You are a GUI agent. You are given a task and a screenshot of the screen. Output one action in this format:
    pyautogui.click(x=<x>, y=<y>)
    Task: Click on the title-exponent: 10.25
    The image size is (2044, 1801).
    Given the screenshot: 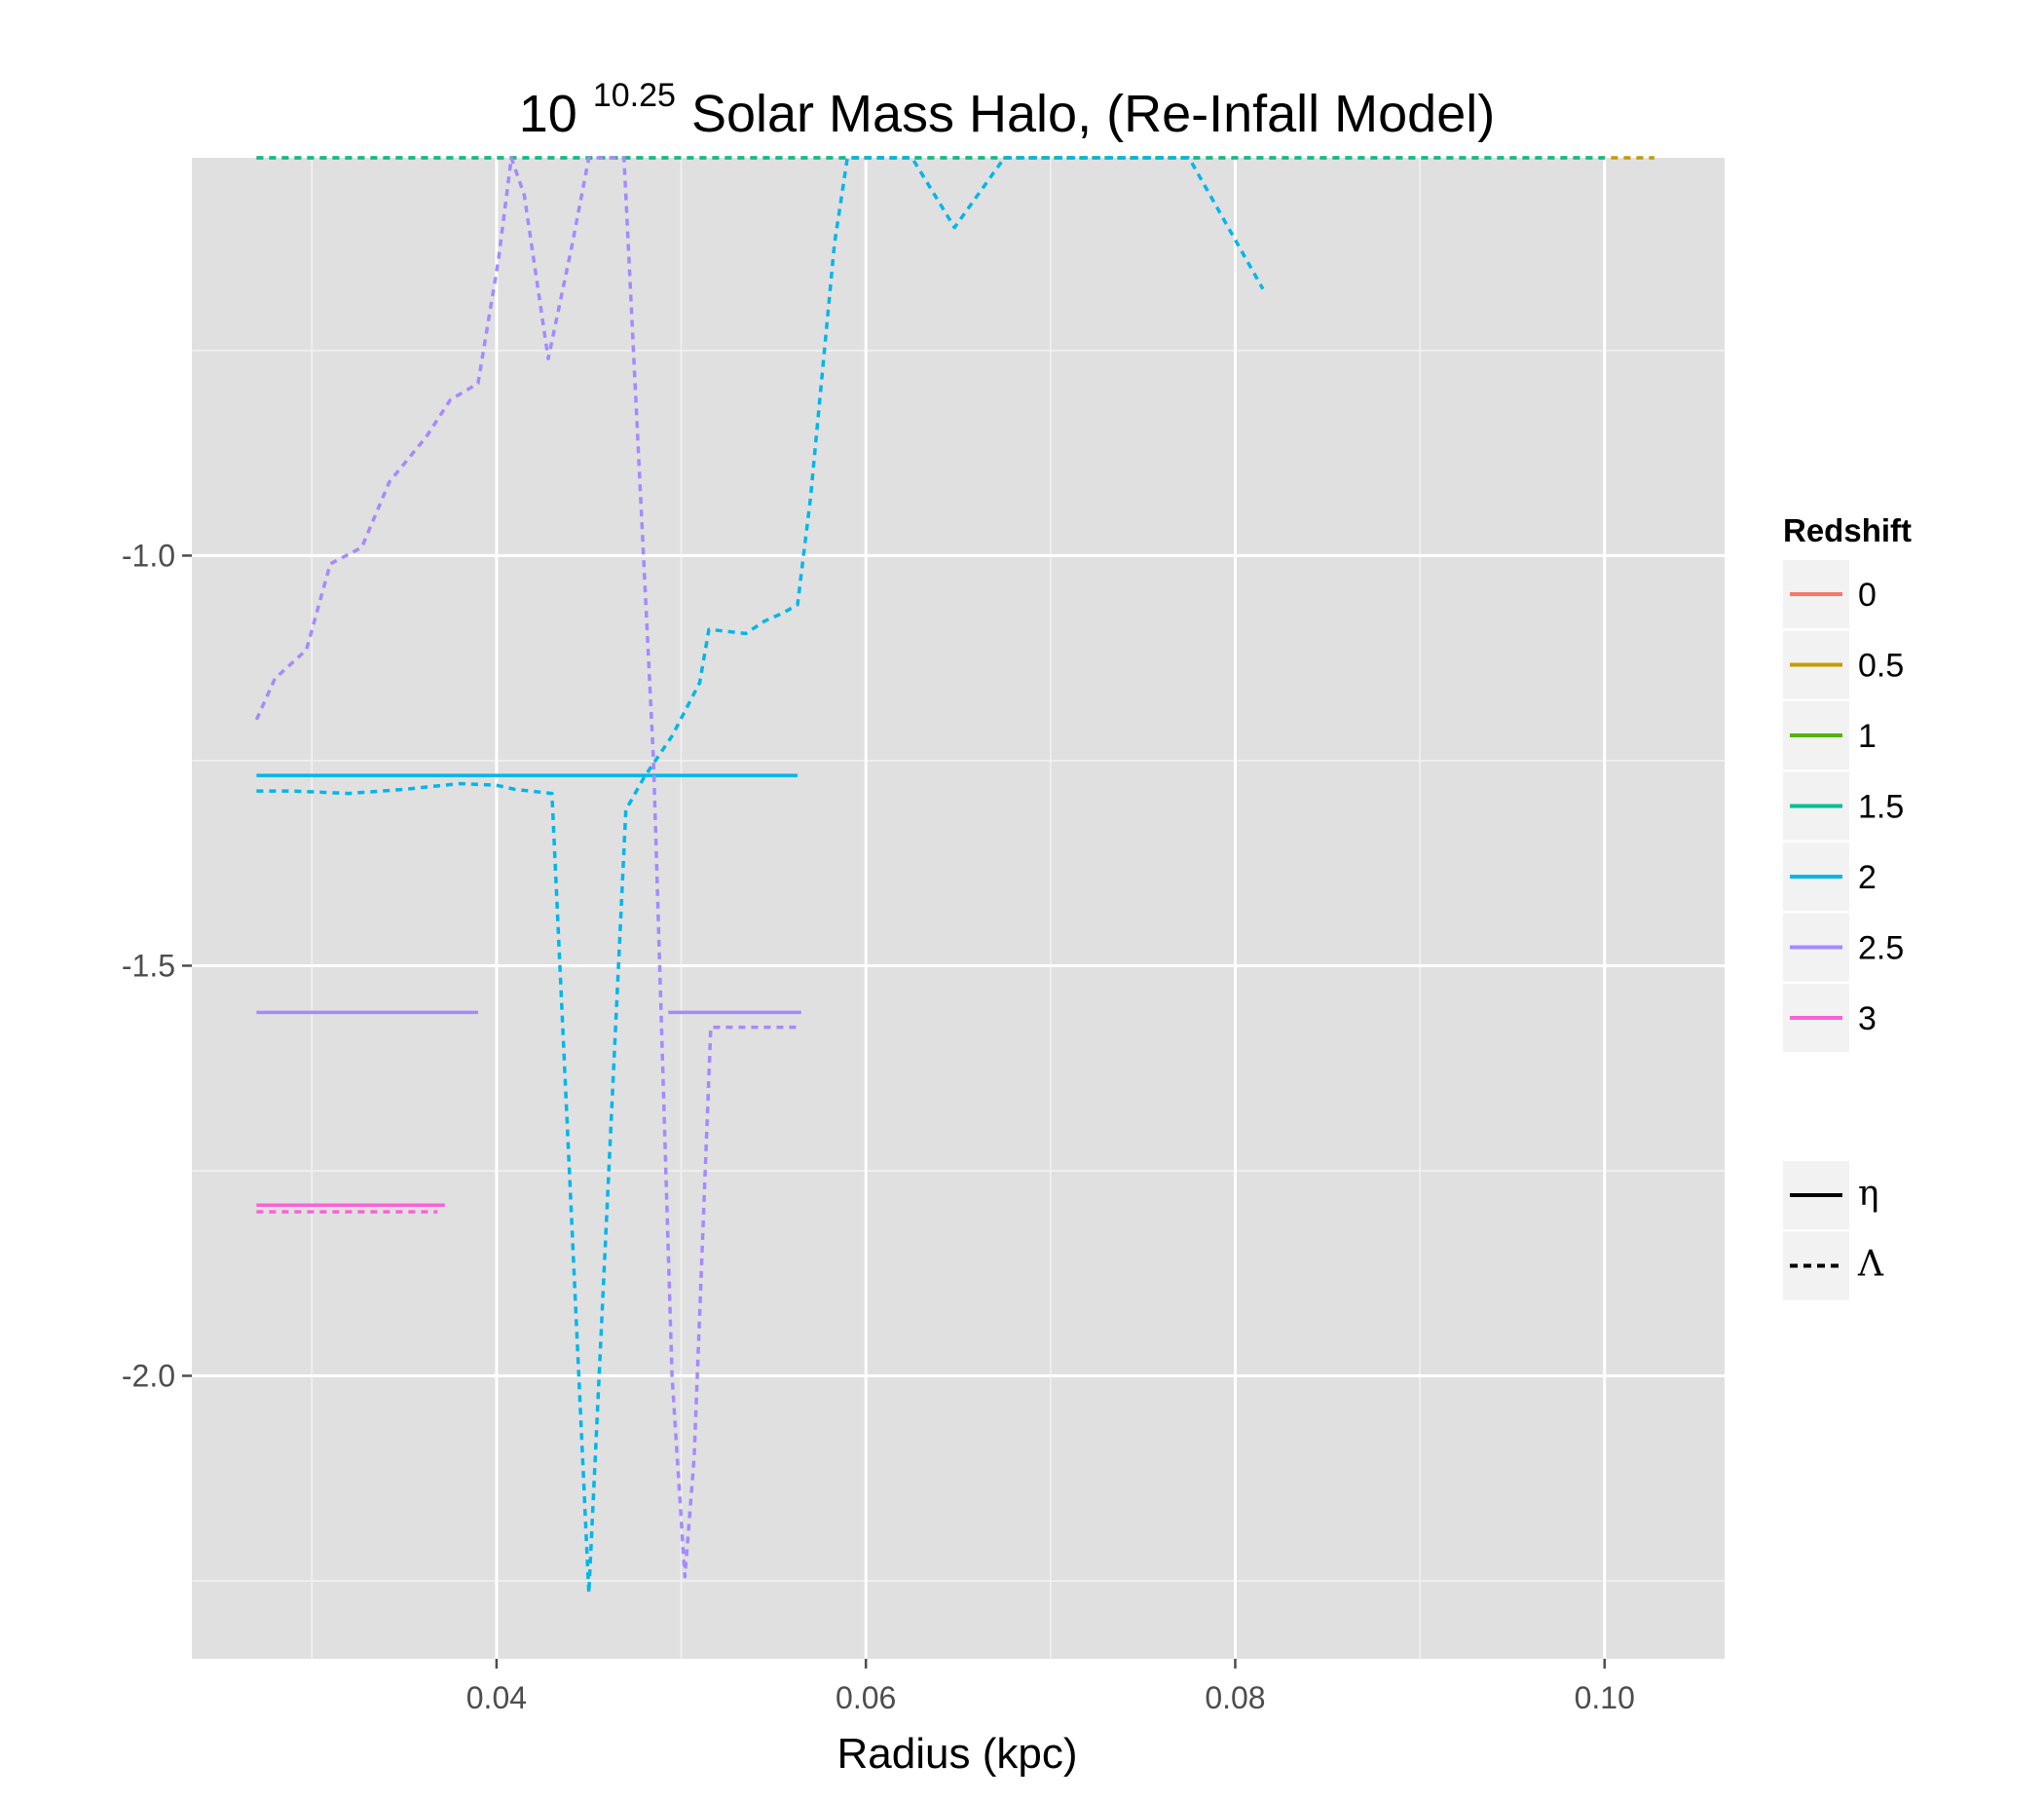 What is the action you would take?
    pyautogui.click(x=634, y=95)
    